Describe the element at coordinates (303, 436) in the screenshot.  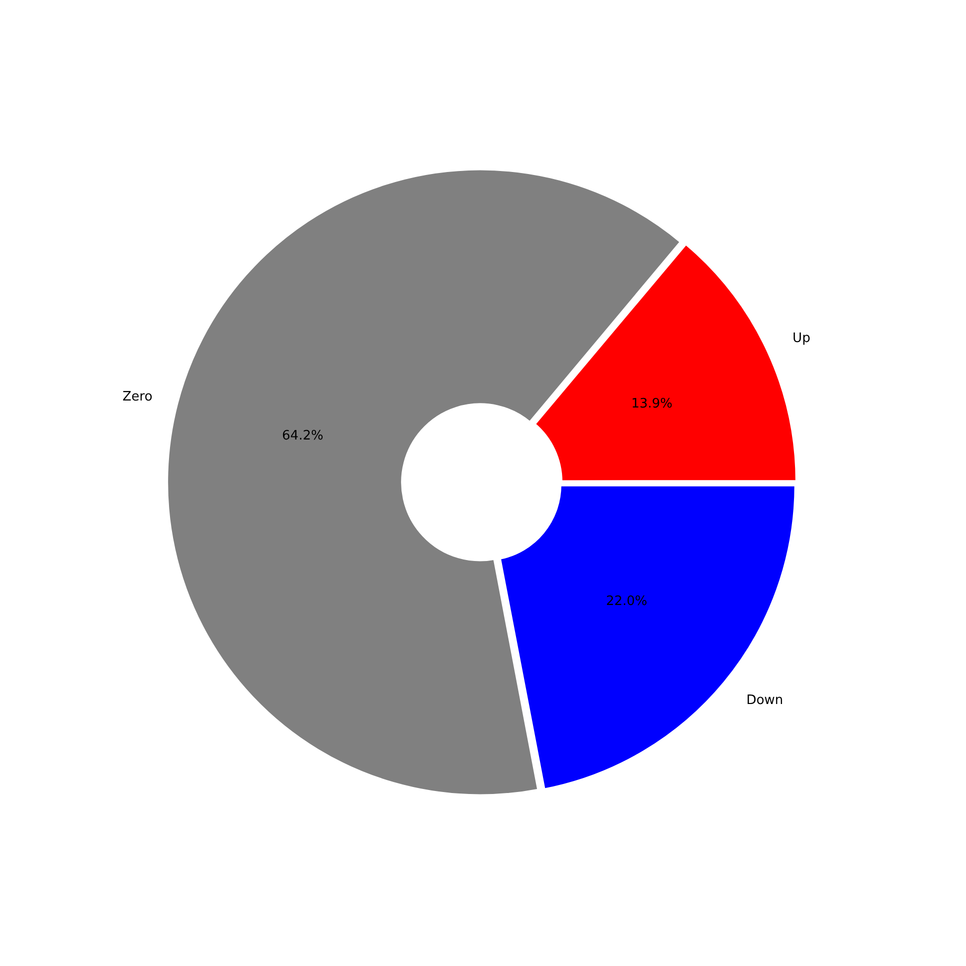
I see `data-label: 64.2%` at that location.